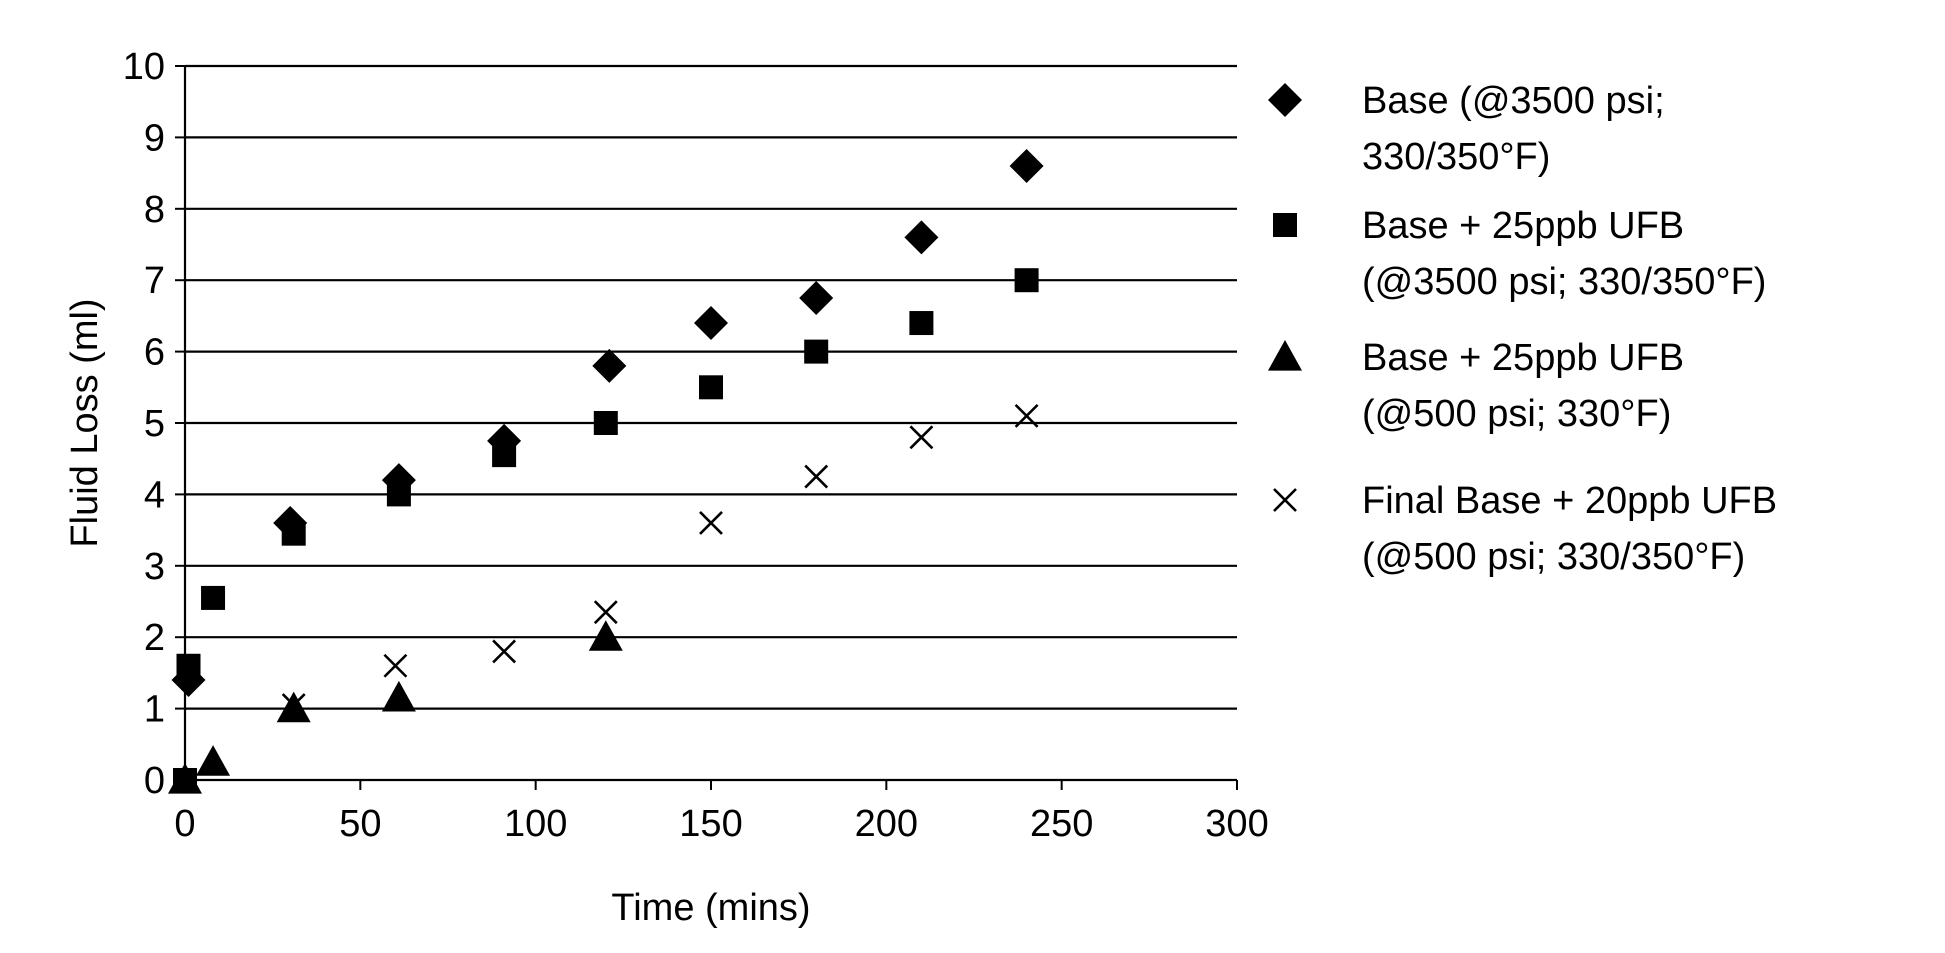  Describe the element at coordinates (154, 353) in the screenshot. I see `y-tick-label: 6` at that location.